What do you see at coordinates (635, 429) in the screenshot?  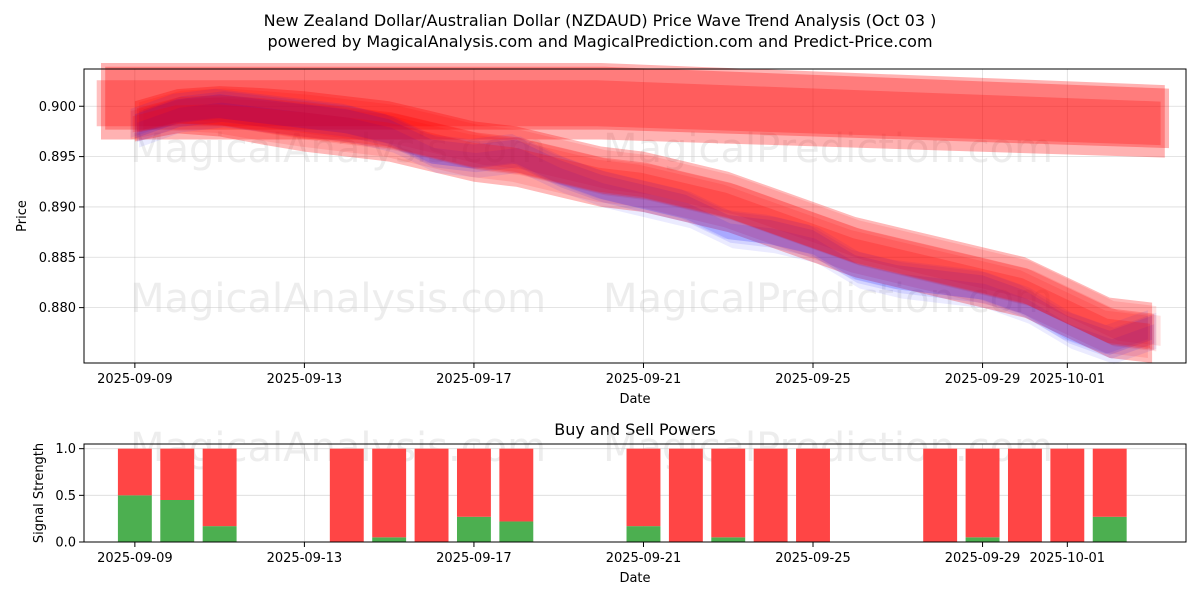 I see `powers-chart-title: Buy and Sell Powers` at bounding box center [635, 429].